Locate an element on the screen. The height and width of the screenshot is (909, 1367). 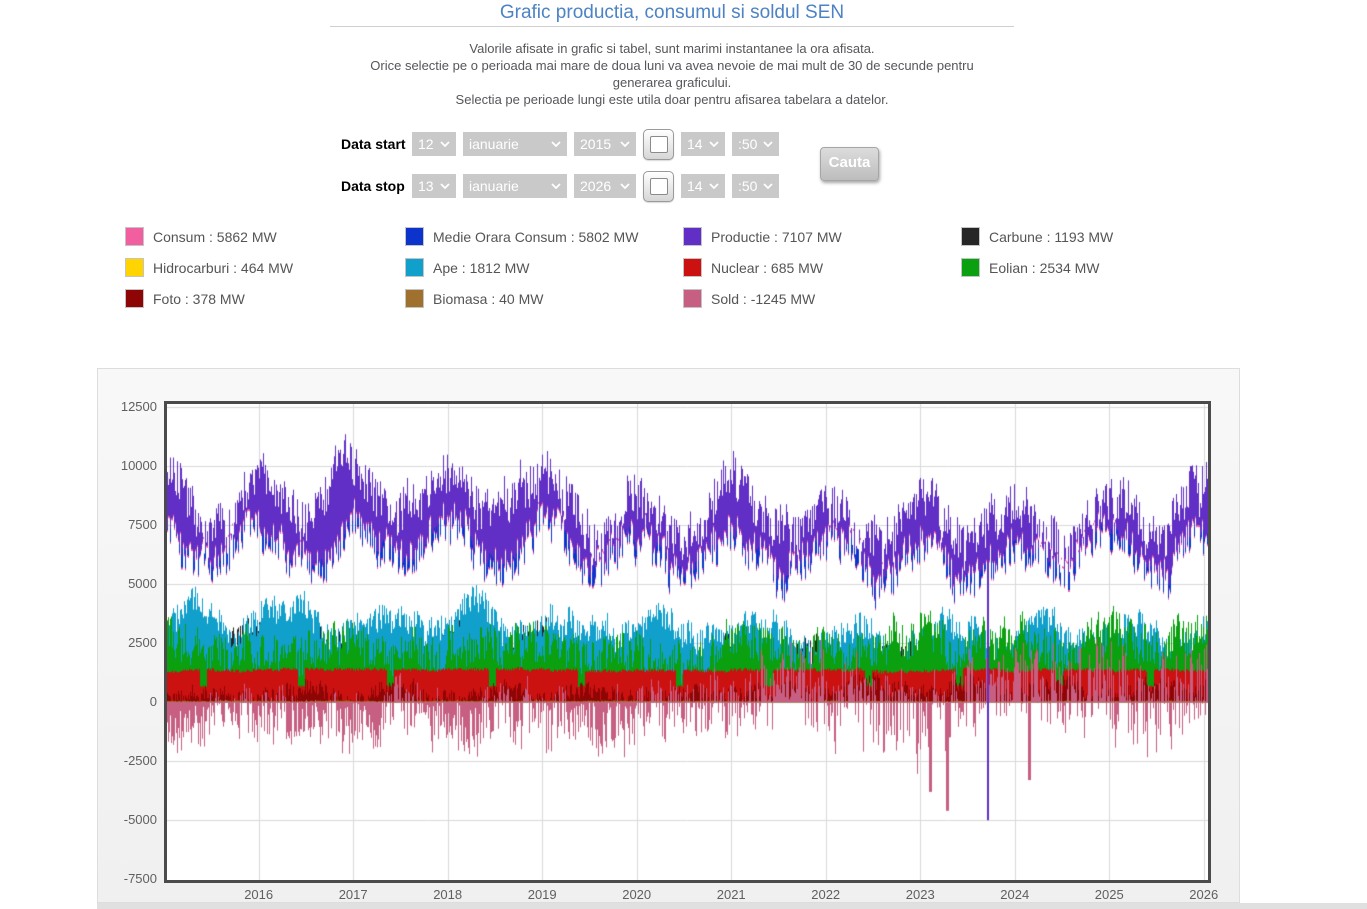
y-axis-label: -5000 is located at coordinates (140, 820).